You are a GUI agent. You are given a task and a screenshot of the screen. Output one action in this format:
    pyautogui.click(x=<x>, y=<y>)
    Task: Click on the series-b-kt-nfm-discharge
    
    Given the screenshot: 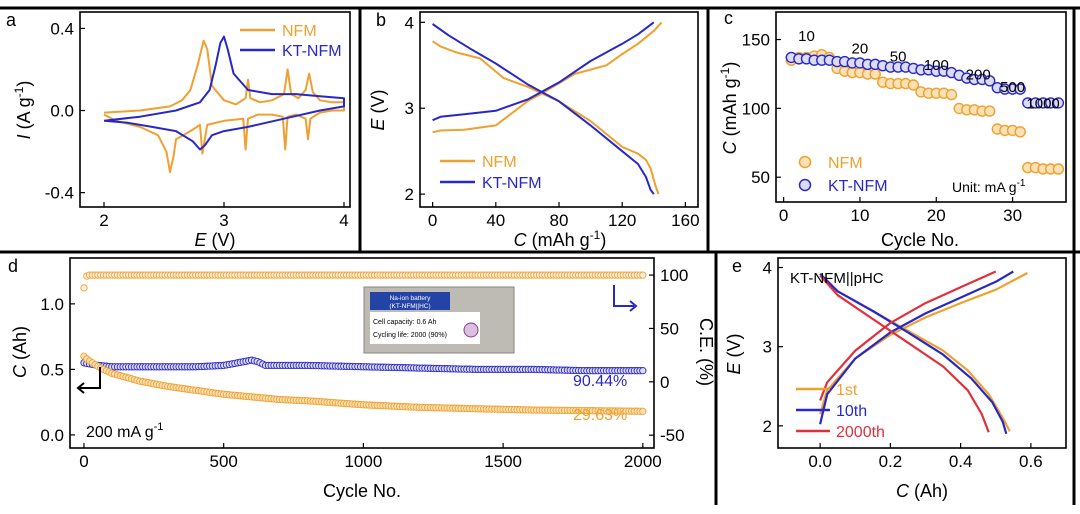 What is the action you would take?
    pyautogui.click(x=543, y=109)
    